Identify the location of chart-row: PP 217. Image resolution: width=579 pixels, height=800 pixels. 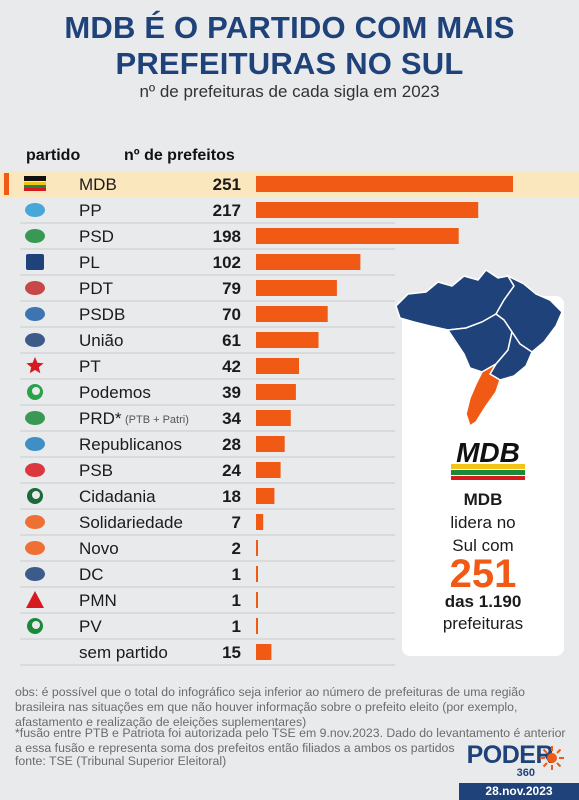
(249, 212).